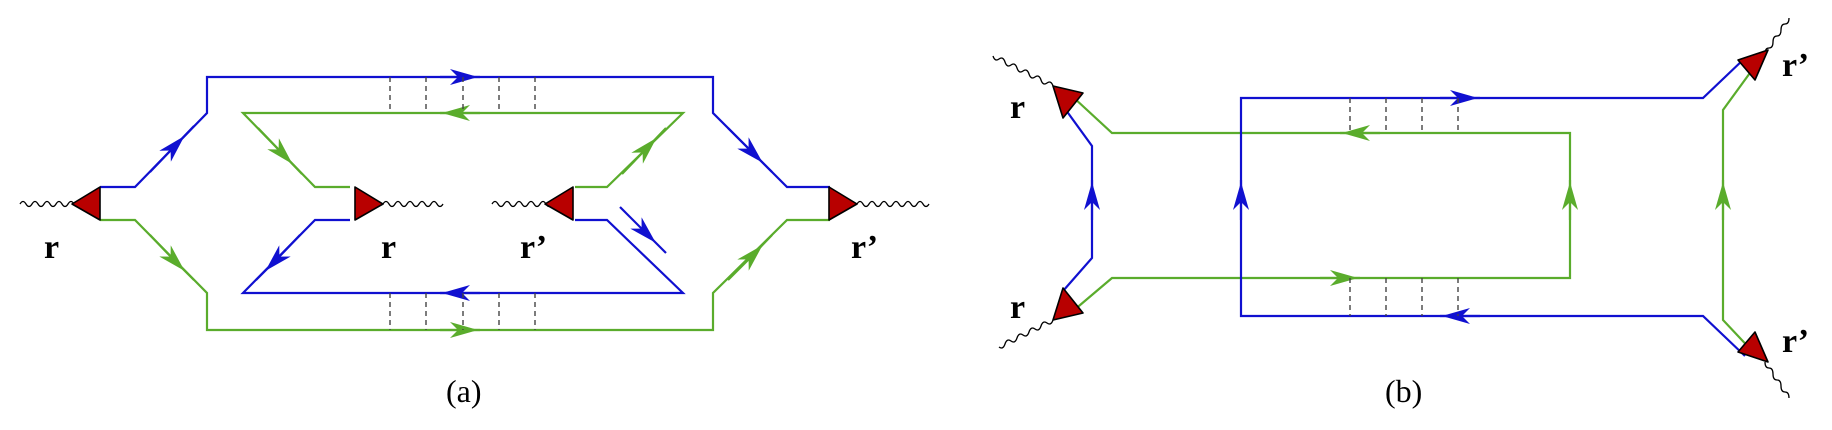 The height and width of the screenshot is (430, 1832). I want to click on label-top-left: r, so click(1017, 107).